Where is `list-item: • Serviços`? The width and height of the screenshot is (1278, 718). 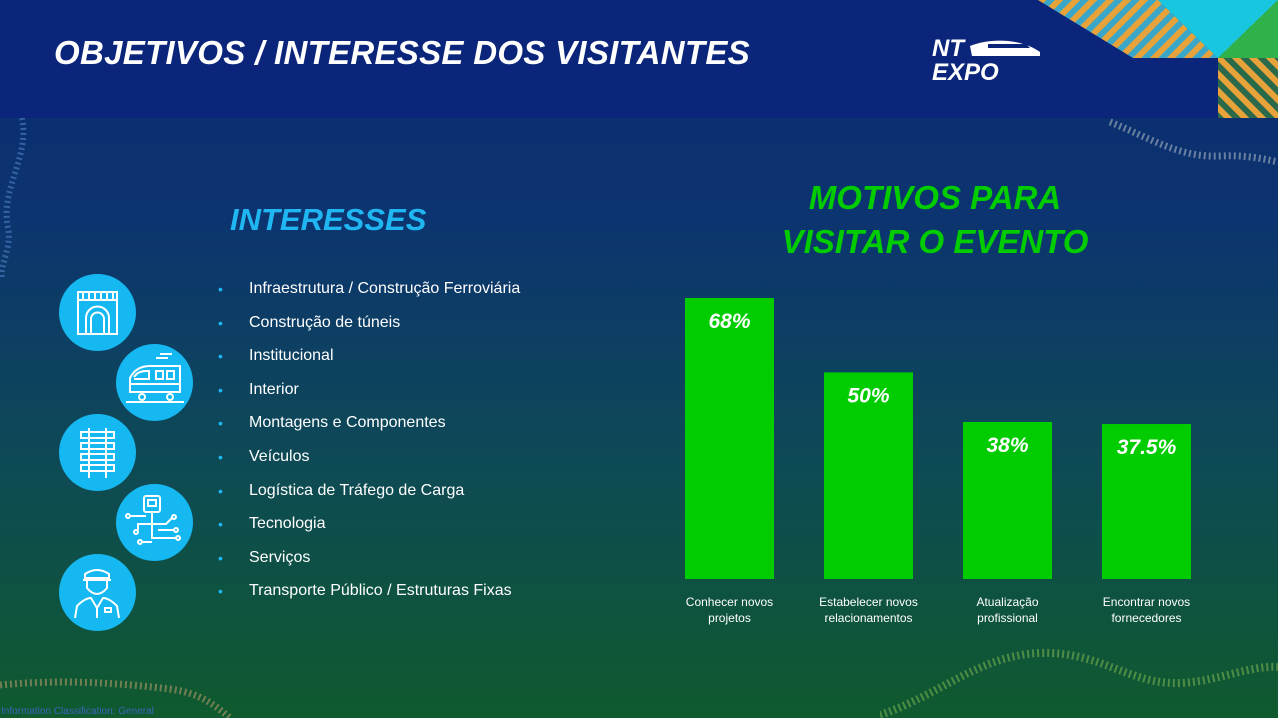
list-item: • Serviços is located at coordinates (264, 557).